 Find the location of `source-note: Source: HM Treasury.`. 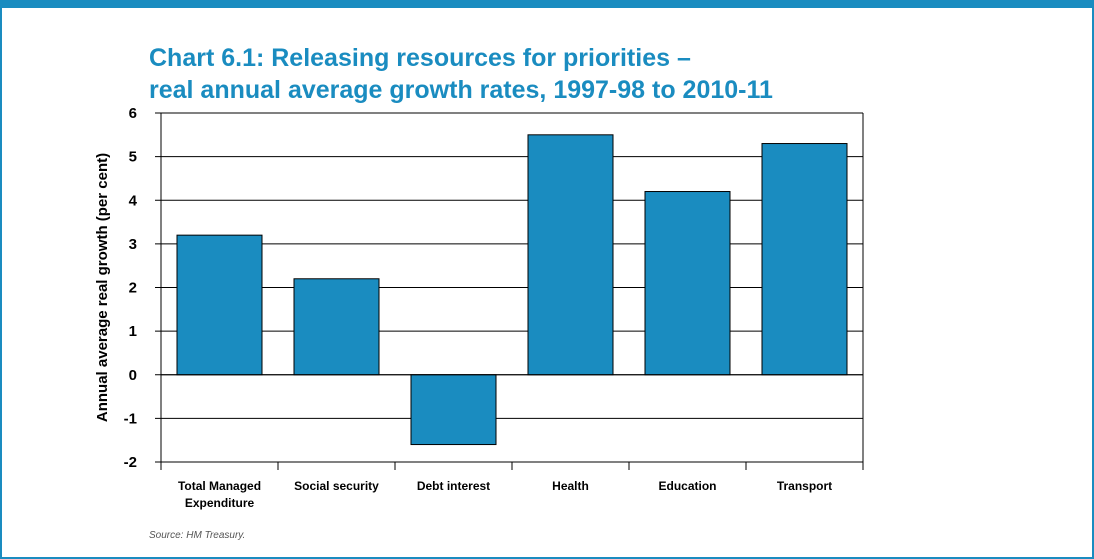

source-note: Source: HM Treasury. is located at coordinates (197, 535).